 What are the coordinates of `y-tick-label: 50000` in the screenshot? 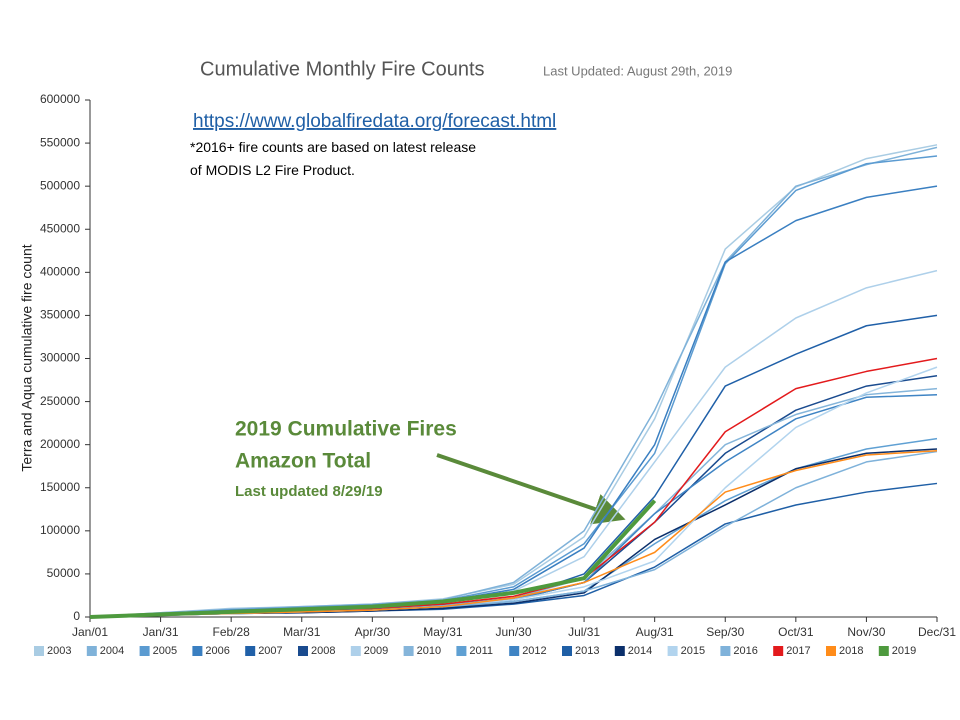 It's located at (64, 573).